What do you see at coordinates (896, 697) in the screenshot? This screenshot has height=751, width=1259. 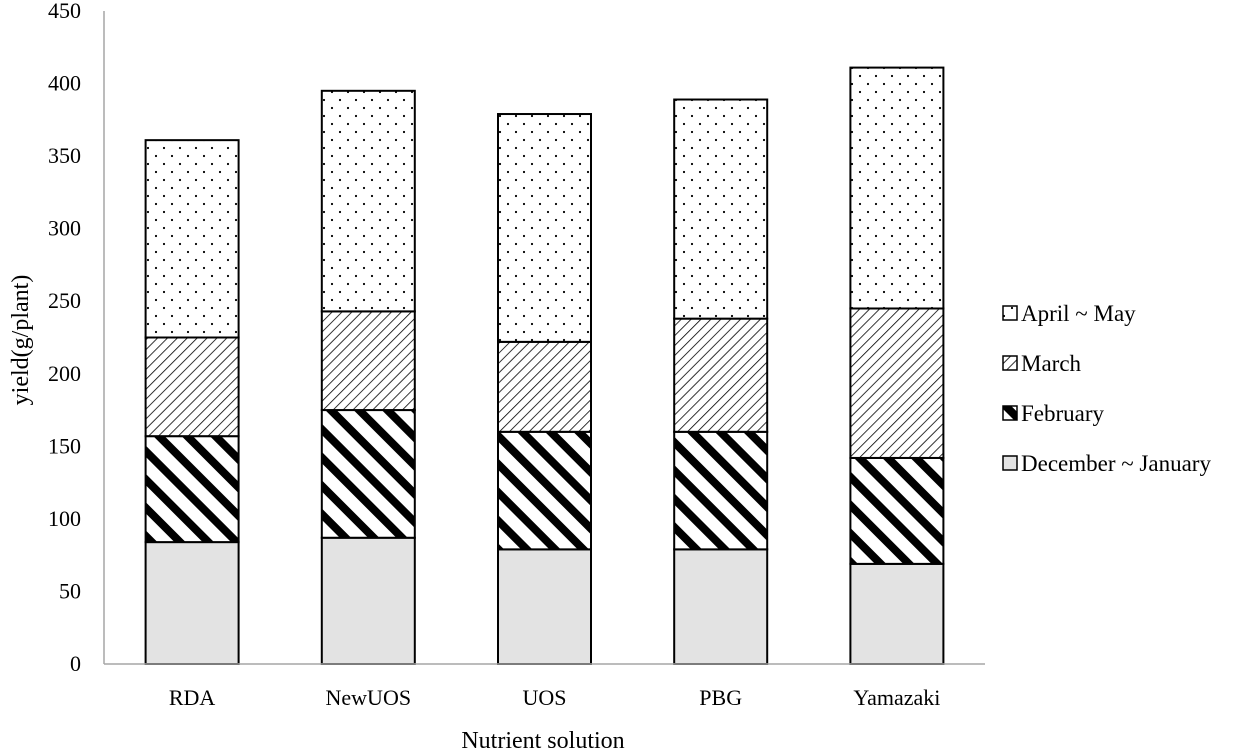 I see `x-tick-label: Yamazaki` at bounding box center [896, 697].